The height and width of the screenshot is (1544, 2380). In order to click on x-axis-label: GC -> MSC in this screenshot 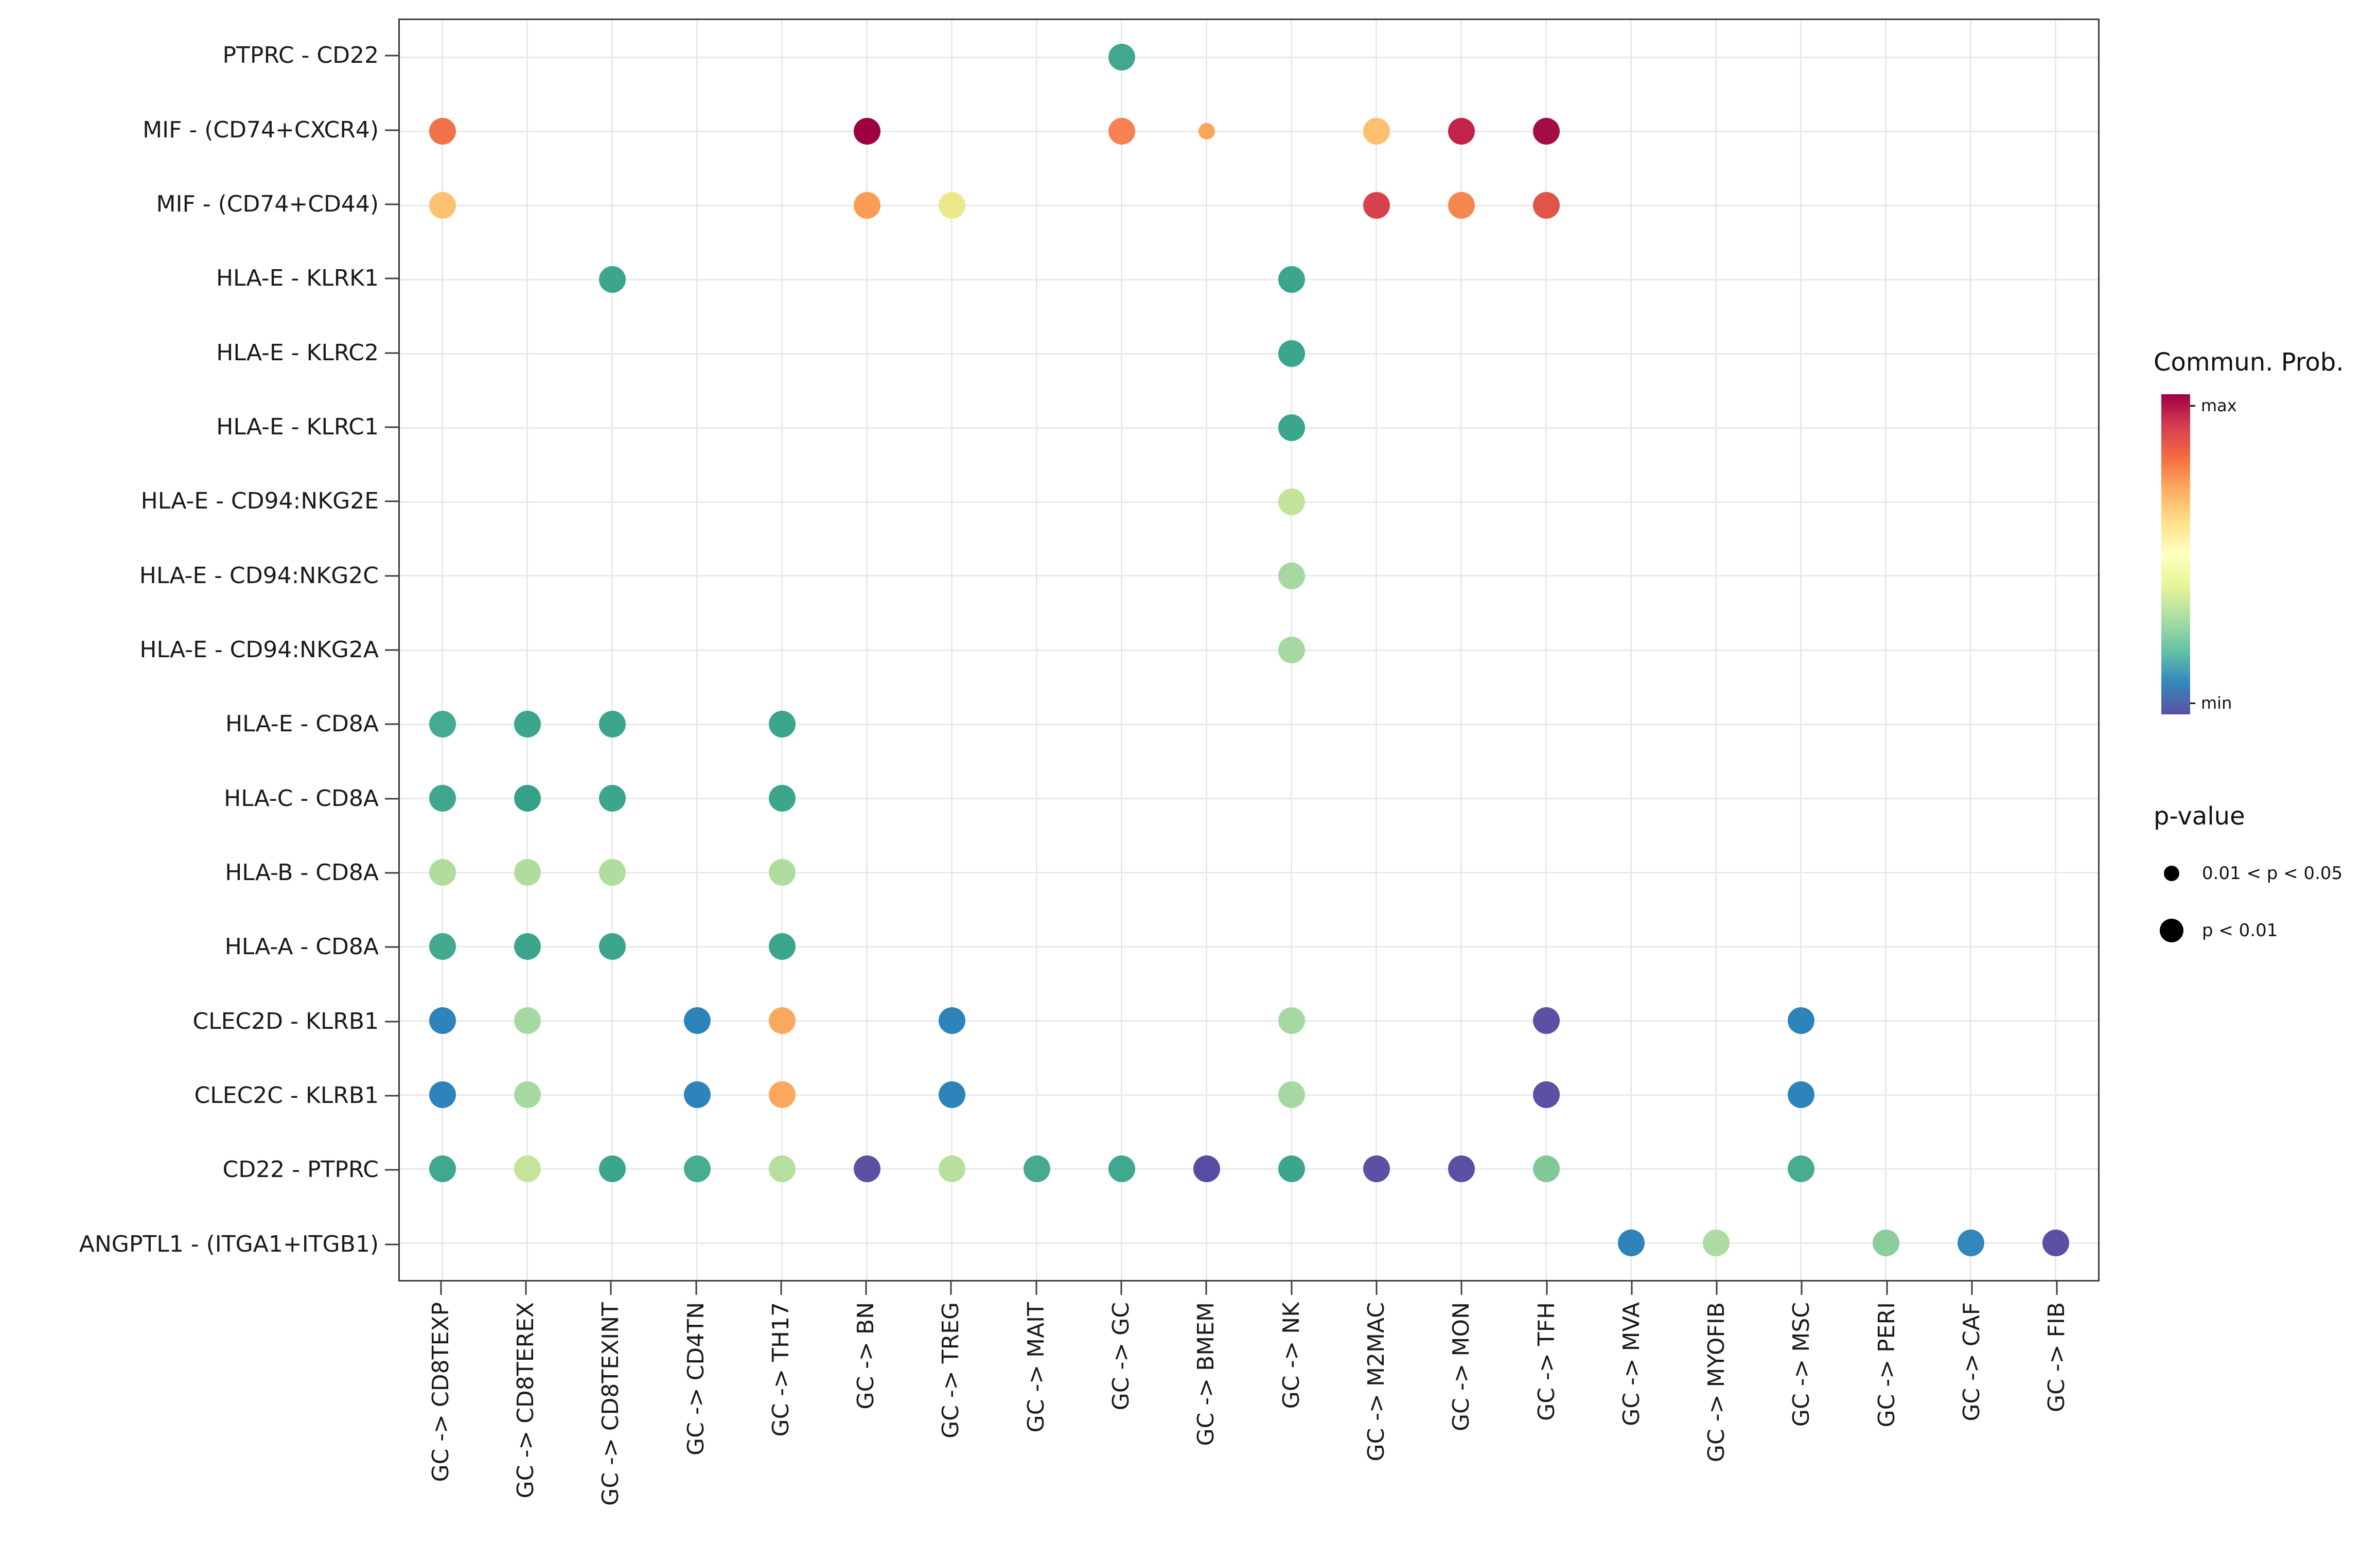, I will do `click(1801, 1365)`.